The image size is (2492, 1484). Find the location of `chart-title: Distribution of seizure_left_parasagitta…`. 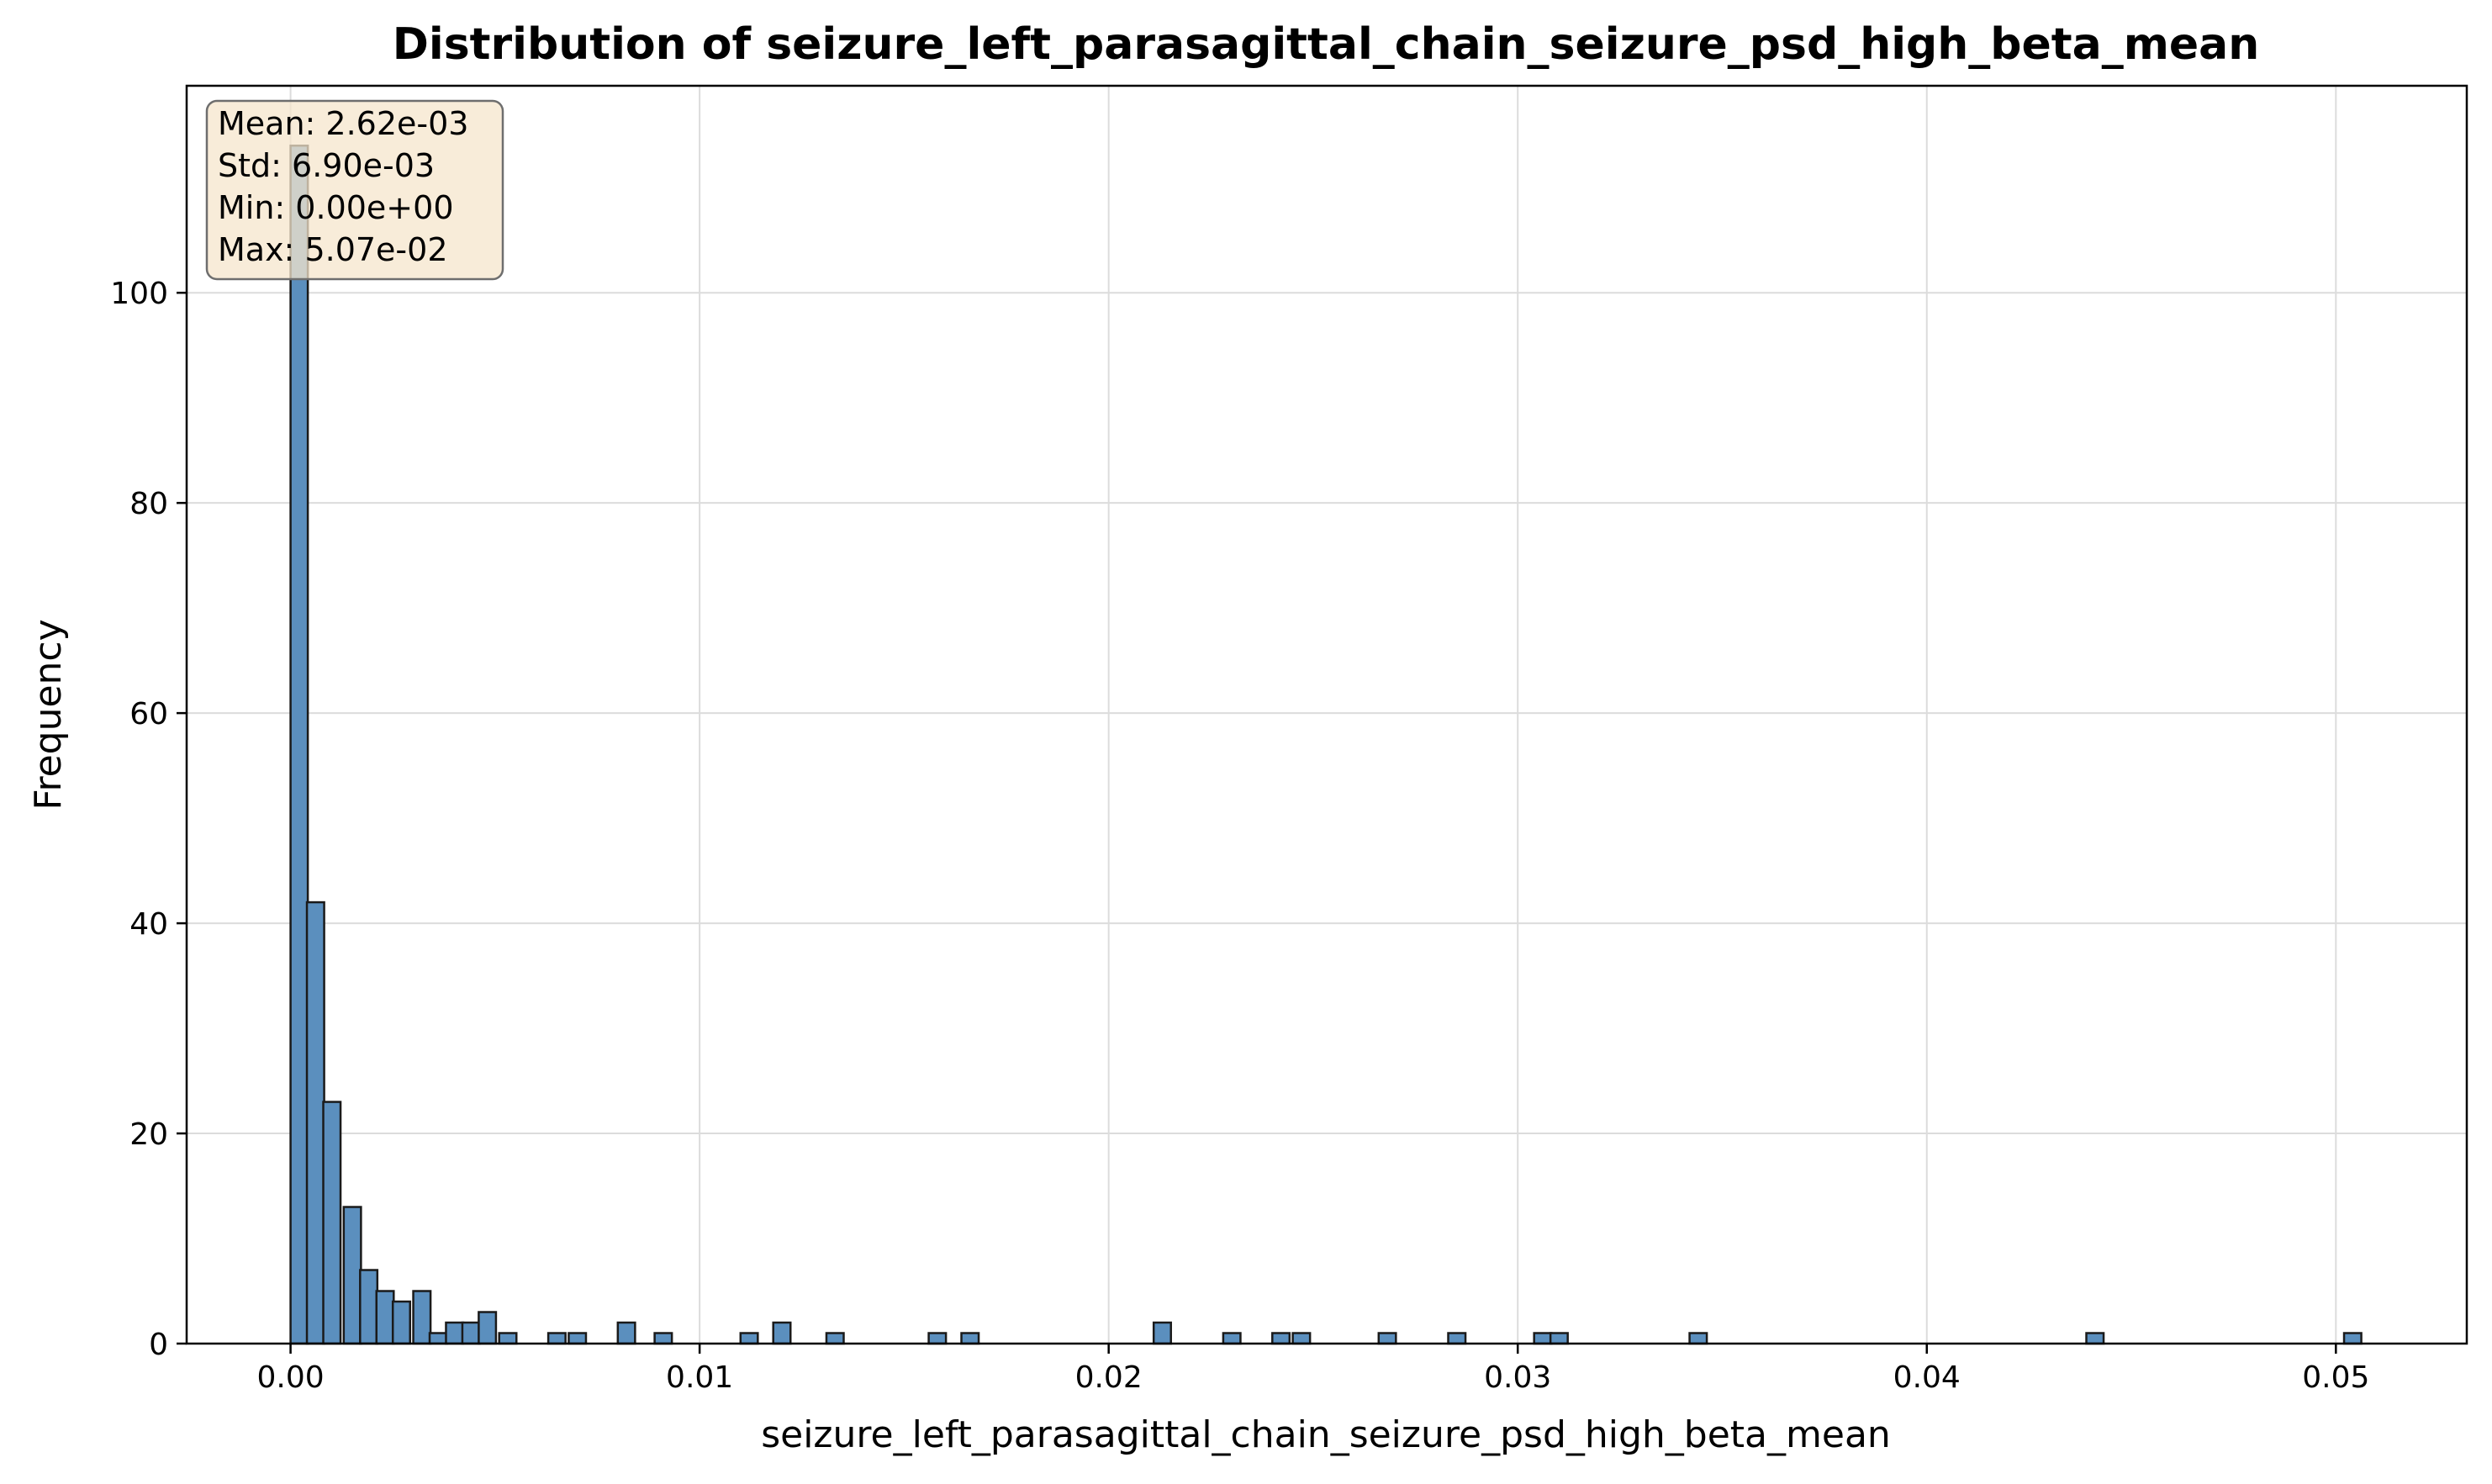

chart-title: Distribution of seizure_left_parasagitta… is located at coordinates (1326, 44).